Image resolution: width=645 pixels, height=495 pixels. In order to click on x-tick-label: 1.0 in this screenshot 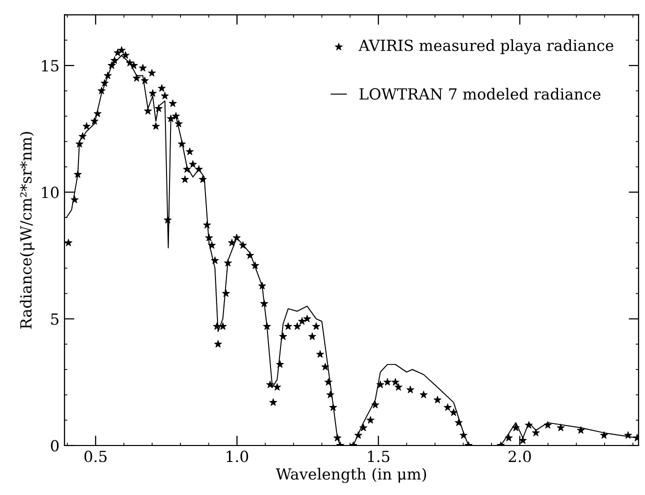, I will do `click(237, 456)`.